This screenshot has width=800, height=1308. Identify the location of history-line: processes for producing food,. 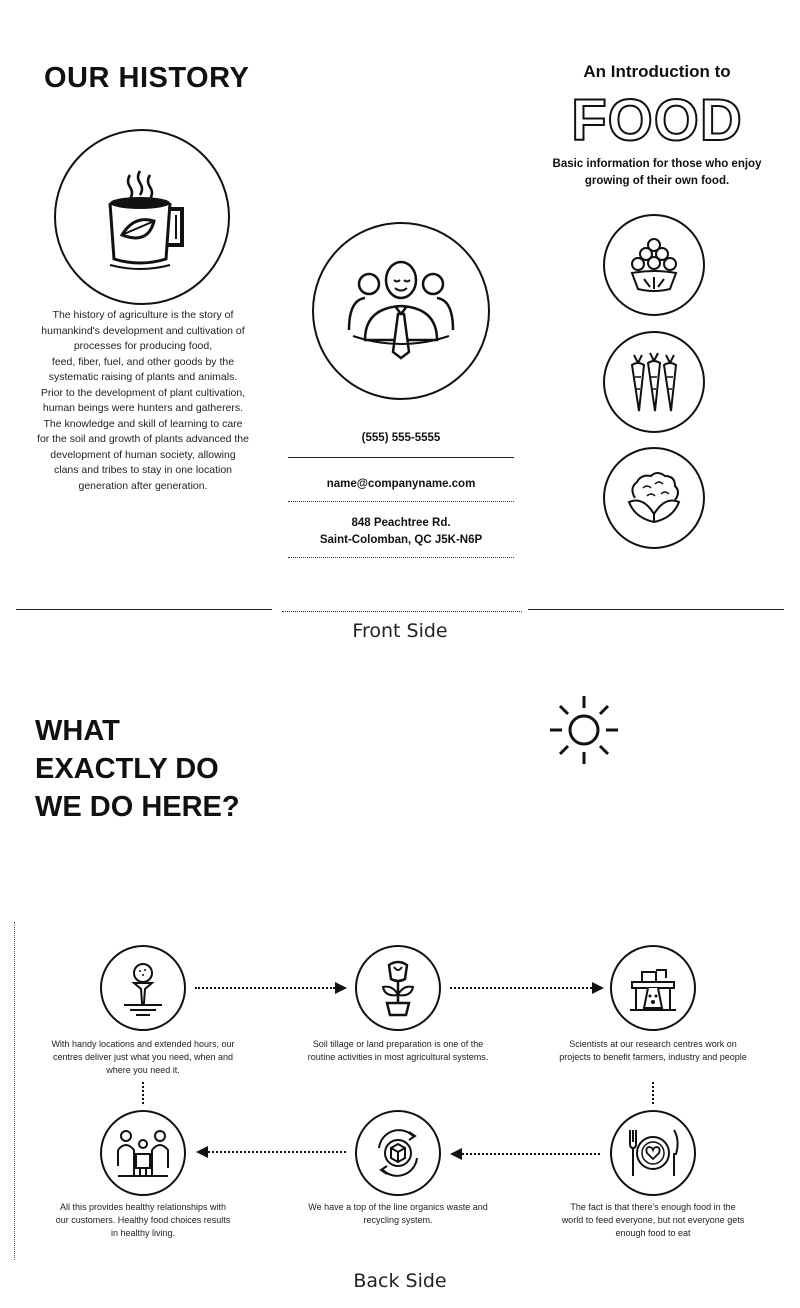
(143, 346).